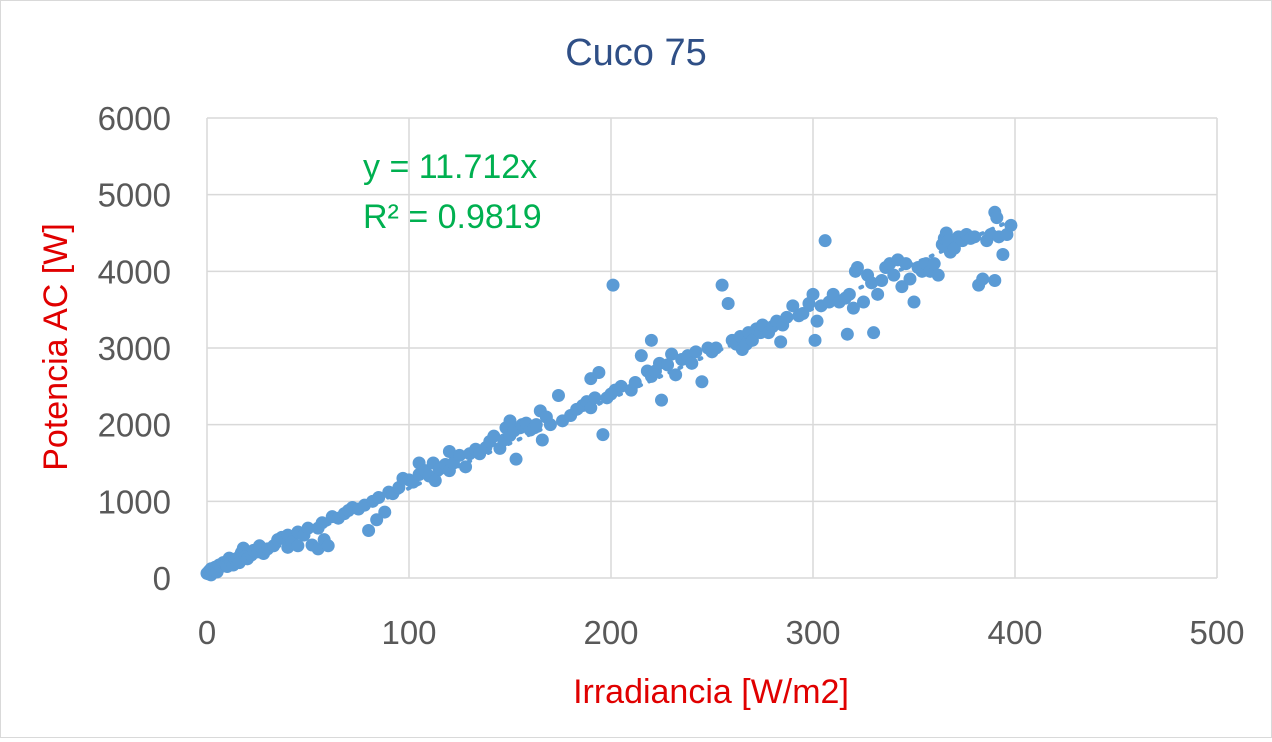 The height and width of the screenshot is (742, 1272). I want to click on x-axis-label: Irradiancia [W/m2], so click(711, 692).